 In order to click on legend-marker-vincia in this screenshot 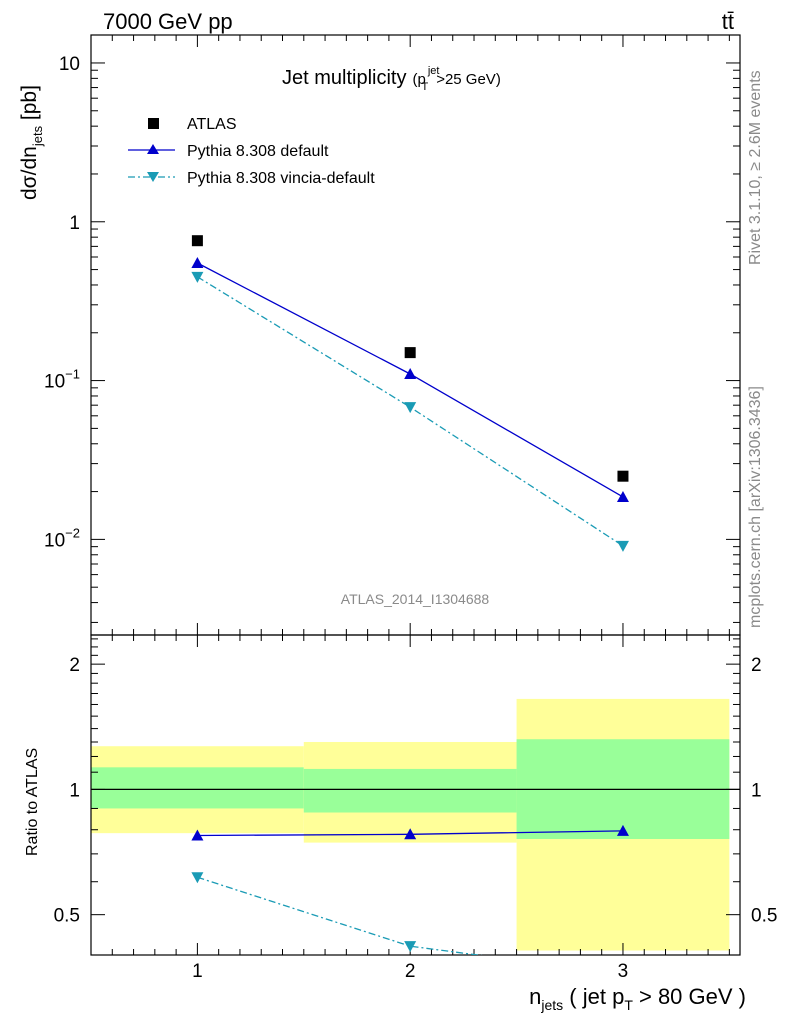, I will do `click(153, 177)`.